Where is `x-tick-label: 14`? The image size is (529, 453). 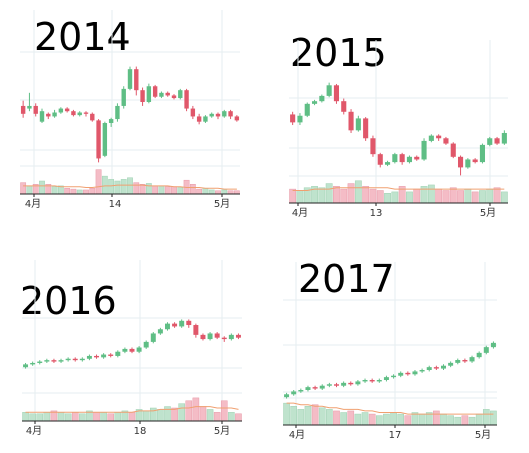
x-tick-label: 14 is located at coordinates (115, 204).